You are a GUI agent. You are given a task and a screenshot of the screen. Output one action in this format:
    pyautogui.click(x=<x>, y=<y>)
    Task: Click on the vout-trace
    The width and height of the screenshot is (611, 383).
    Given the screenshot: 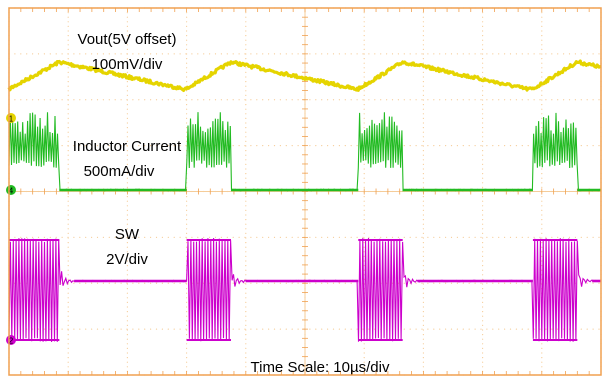 What is the action you would take?
    pyautogui.click(x=304, y=75)
    